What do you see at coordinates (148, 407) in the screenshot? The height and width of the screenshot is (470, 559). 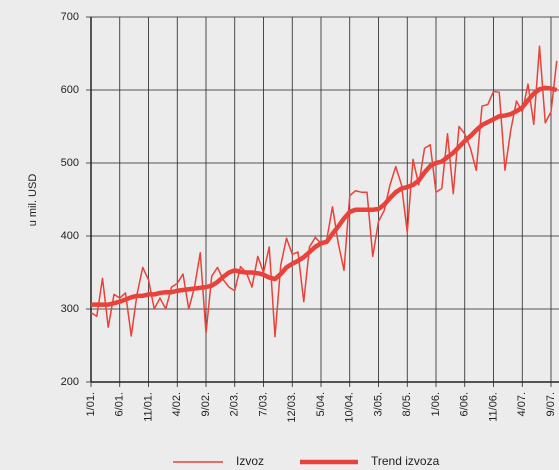 I see `x-tick-label: 11/01.` at bounding box center [148, 407].